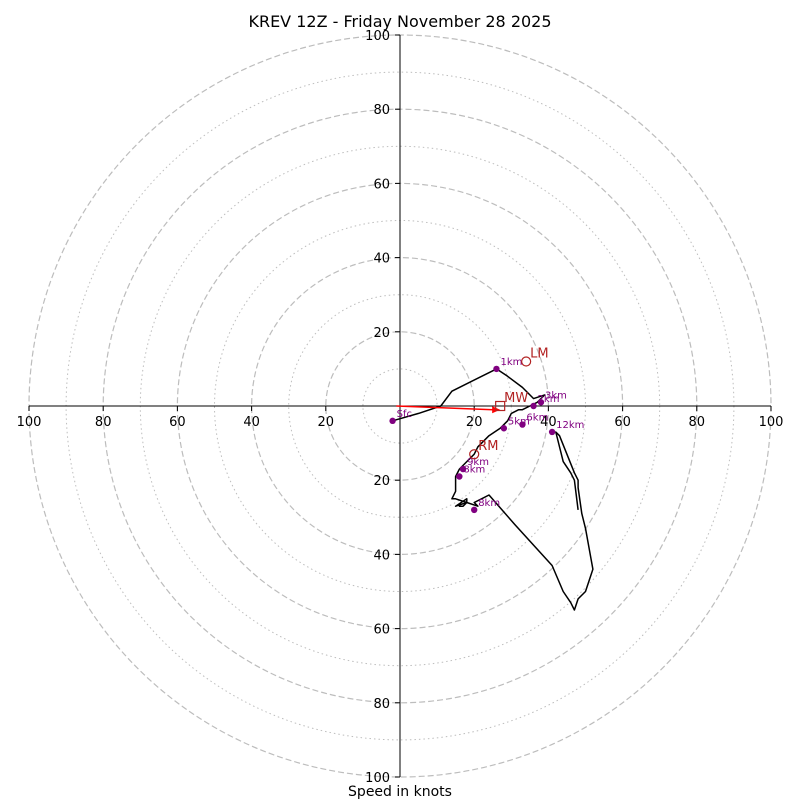 Image resolution: width=800 pixels, height=804 pixels. I want to click on height-marker-1km, so click(496, 369).